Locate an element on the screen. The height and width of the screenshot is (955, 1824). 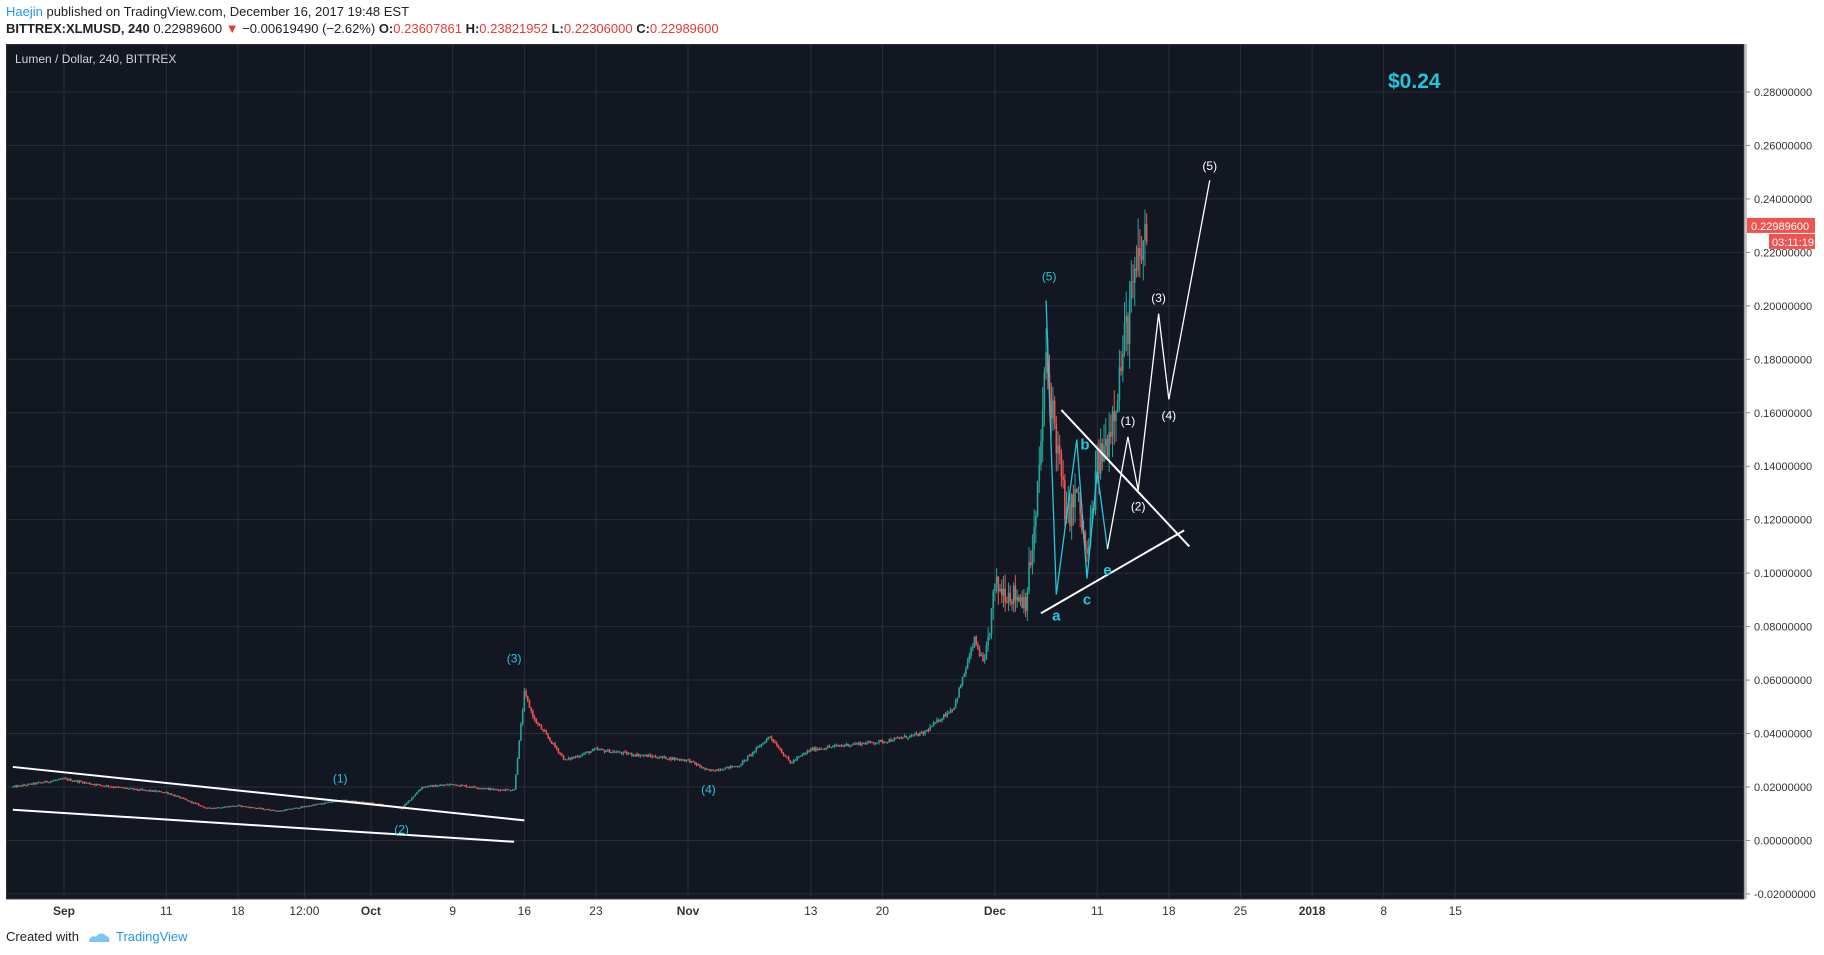
footer: Created with TradingView is located at coordinates (97, 936).